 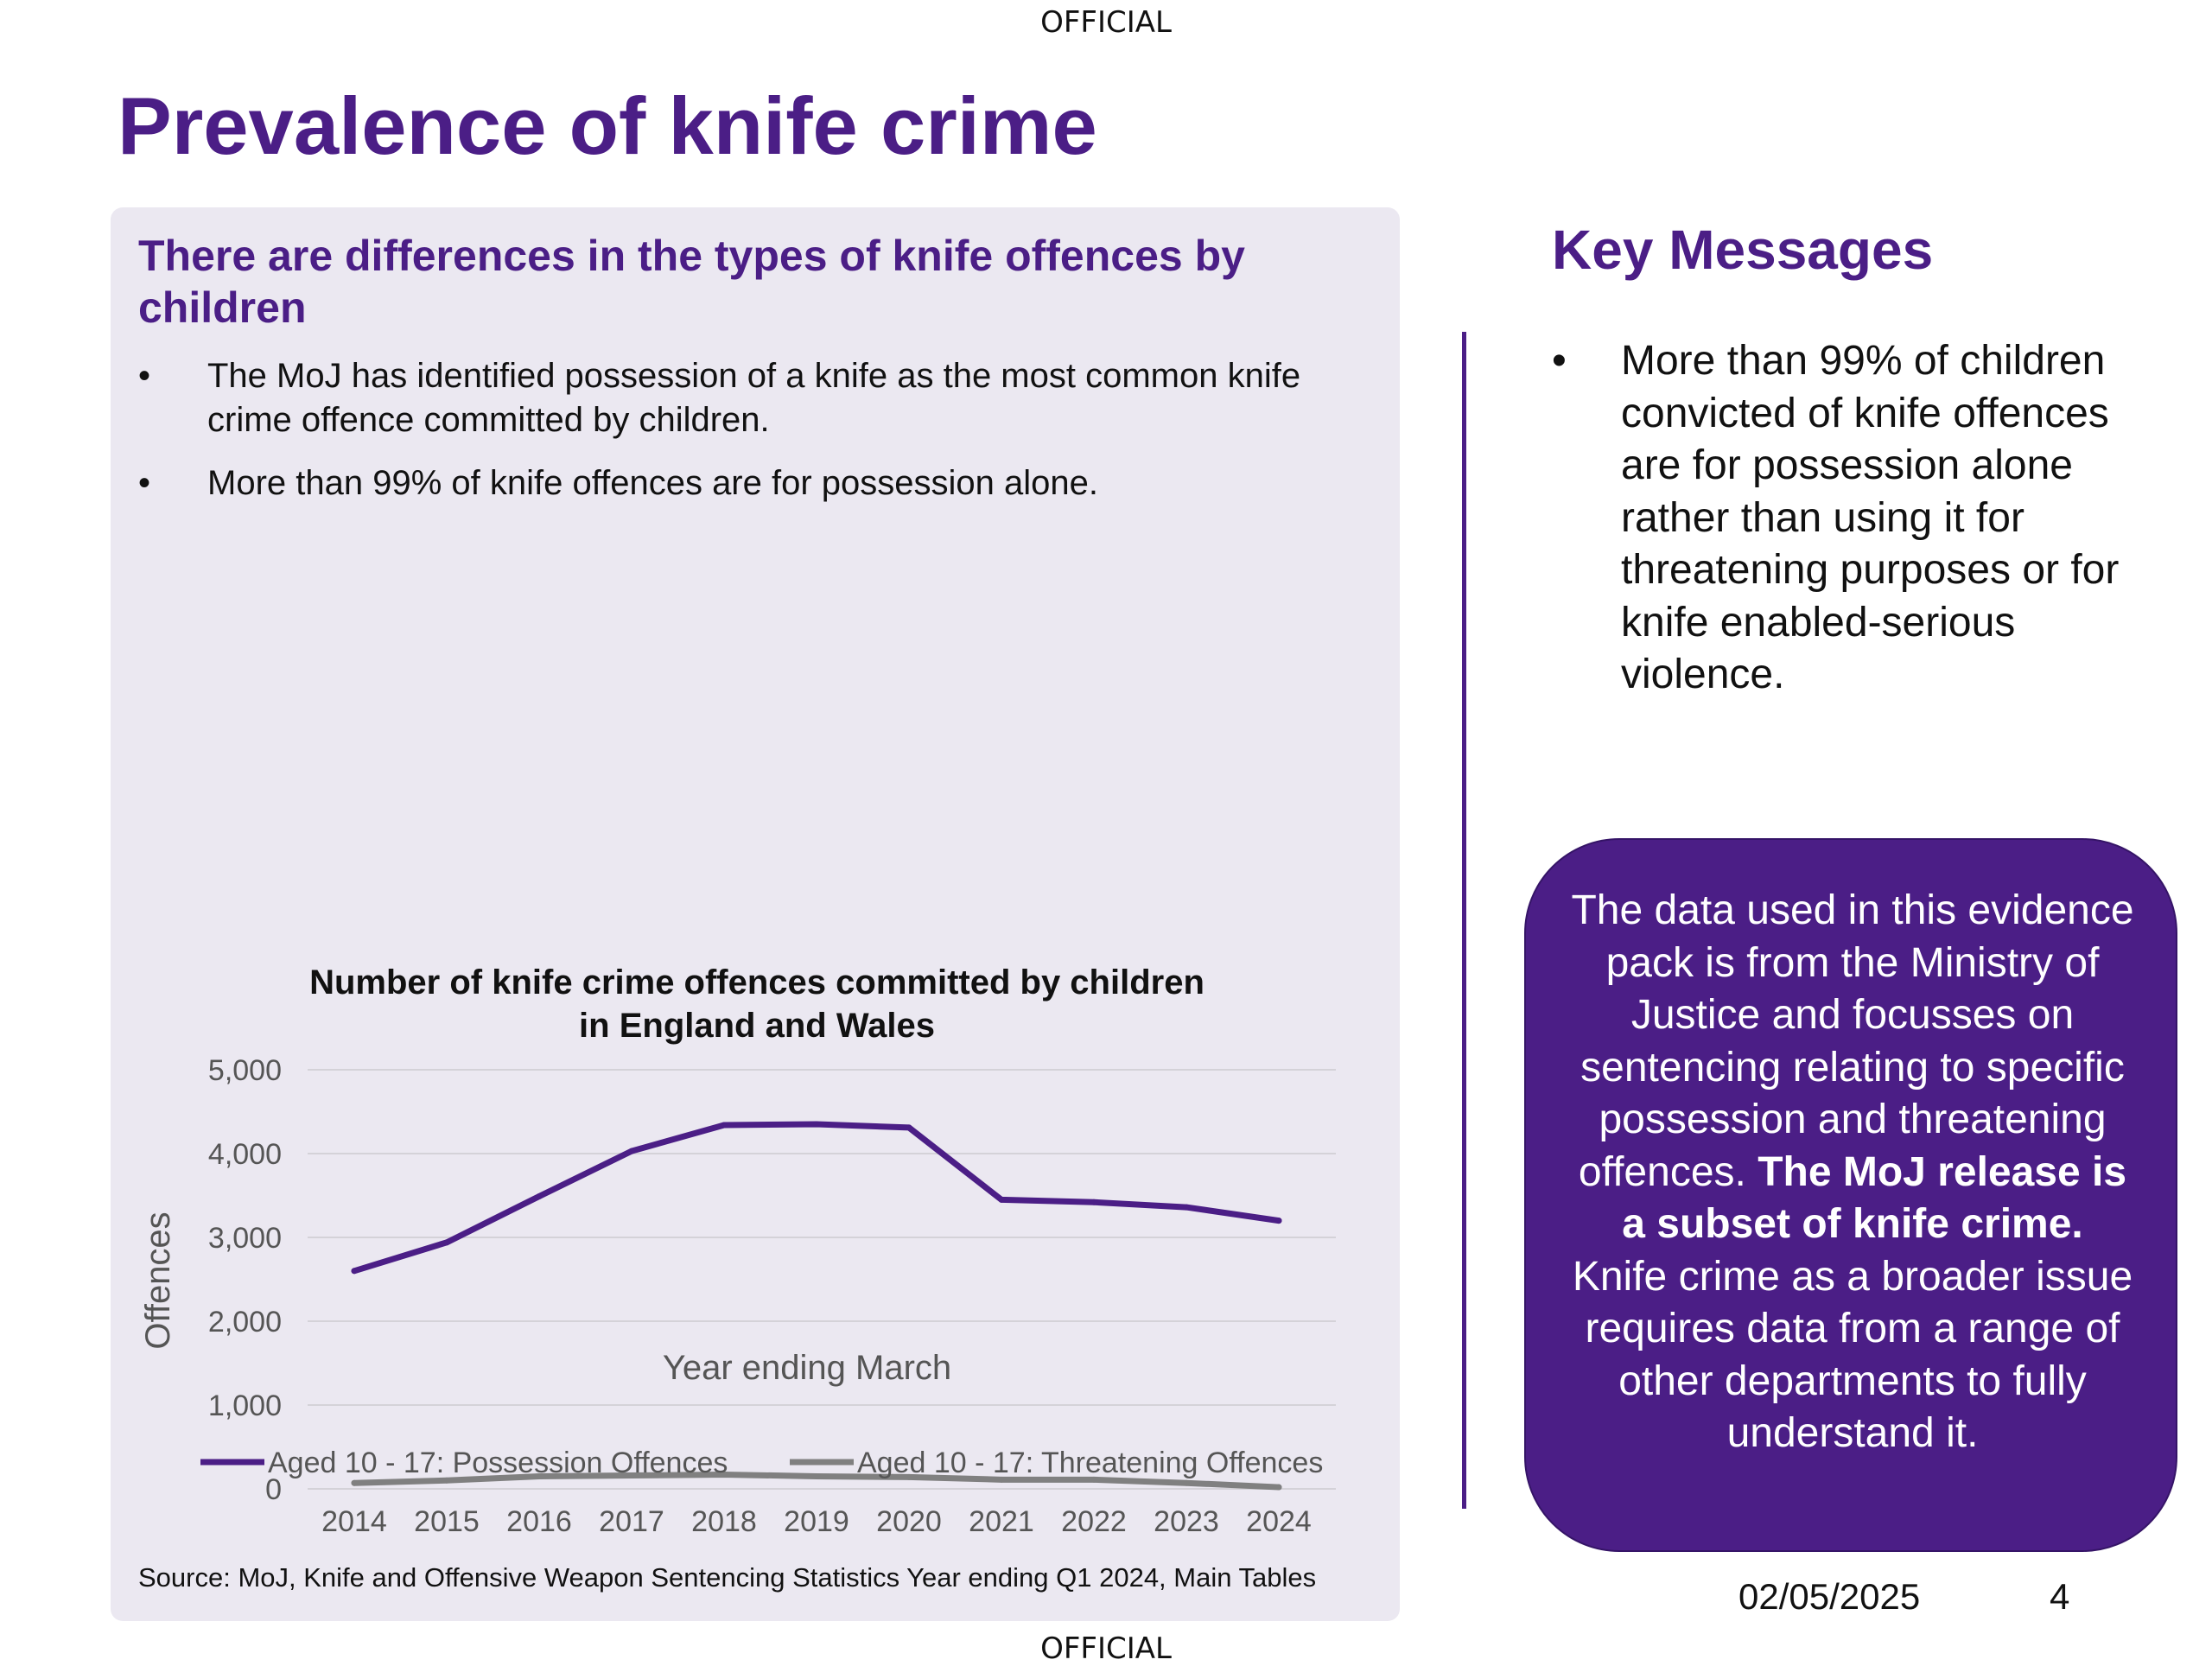 I want to click on page-number: 4, so click(x=2060, y=1596).